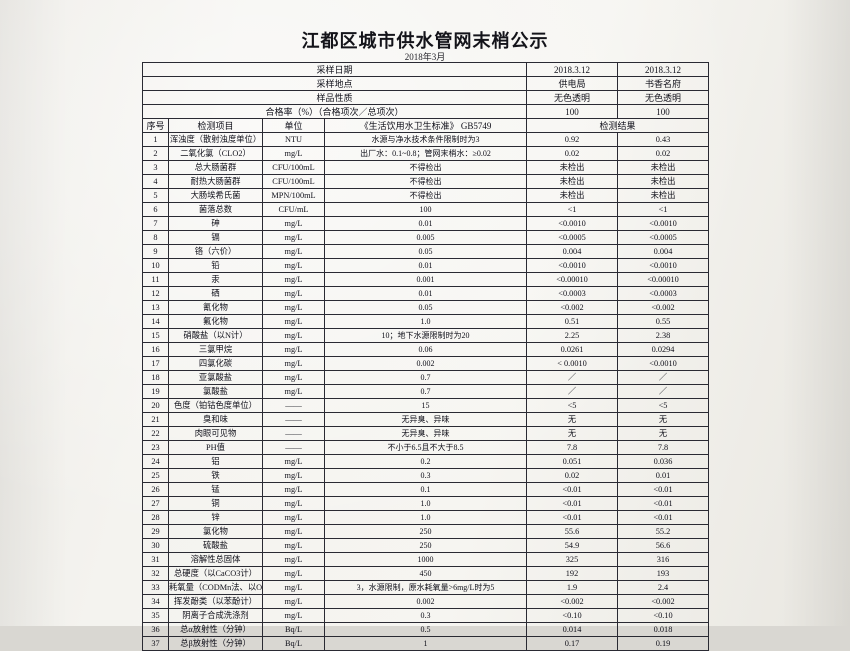 The width and height of the screenshot is (850, 651). I want to click on table-row: 12 硒 mg/L 0.01 <0.0003 <0.0003, so click(426, 293).